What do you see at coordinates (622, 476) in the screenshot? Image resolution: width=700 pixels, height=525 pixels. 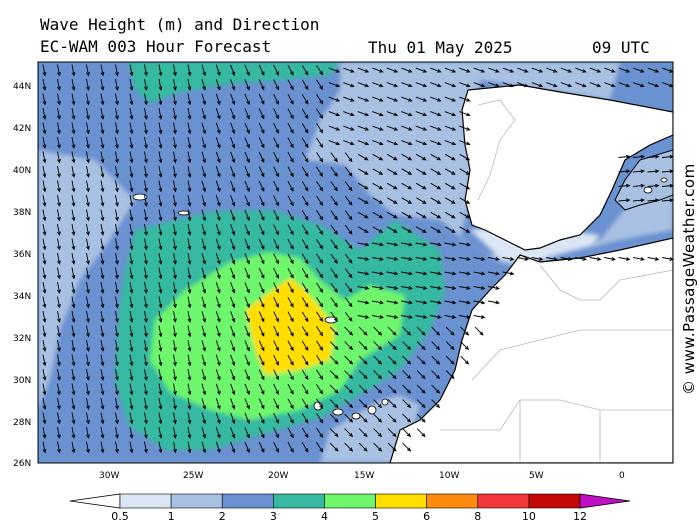 I see `lon-label: 0` at bounding box center [622, 476].